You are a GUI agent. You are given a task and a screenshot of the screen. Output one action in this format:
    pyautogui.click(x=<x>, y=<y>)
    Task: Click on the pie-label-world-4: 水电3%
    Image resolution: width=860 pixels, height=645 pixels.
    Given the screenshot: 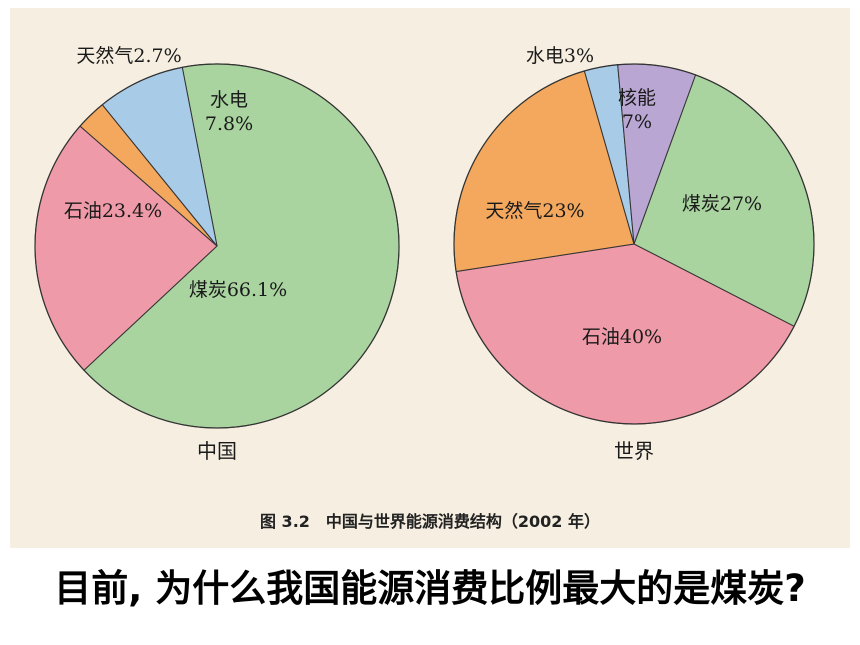 What is the action you would take?
    pyautogui.click(x=560, y=56)
    